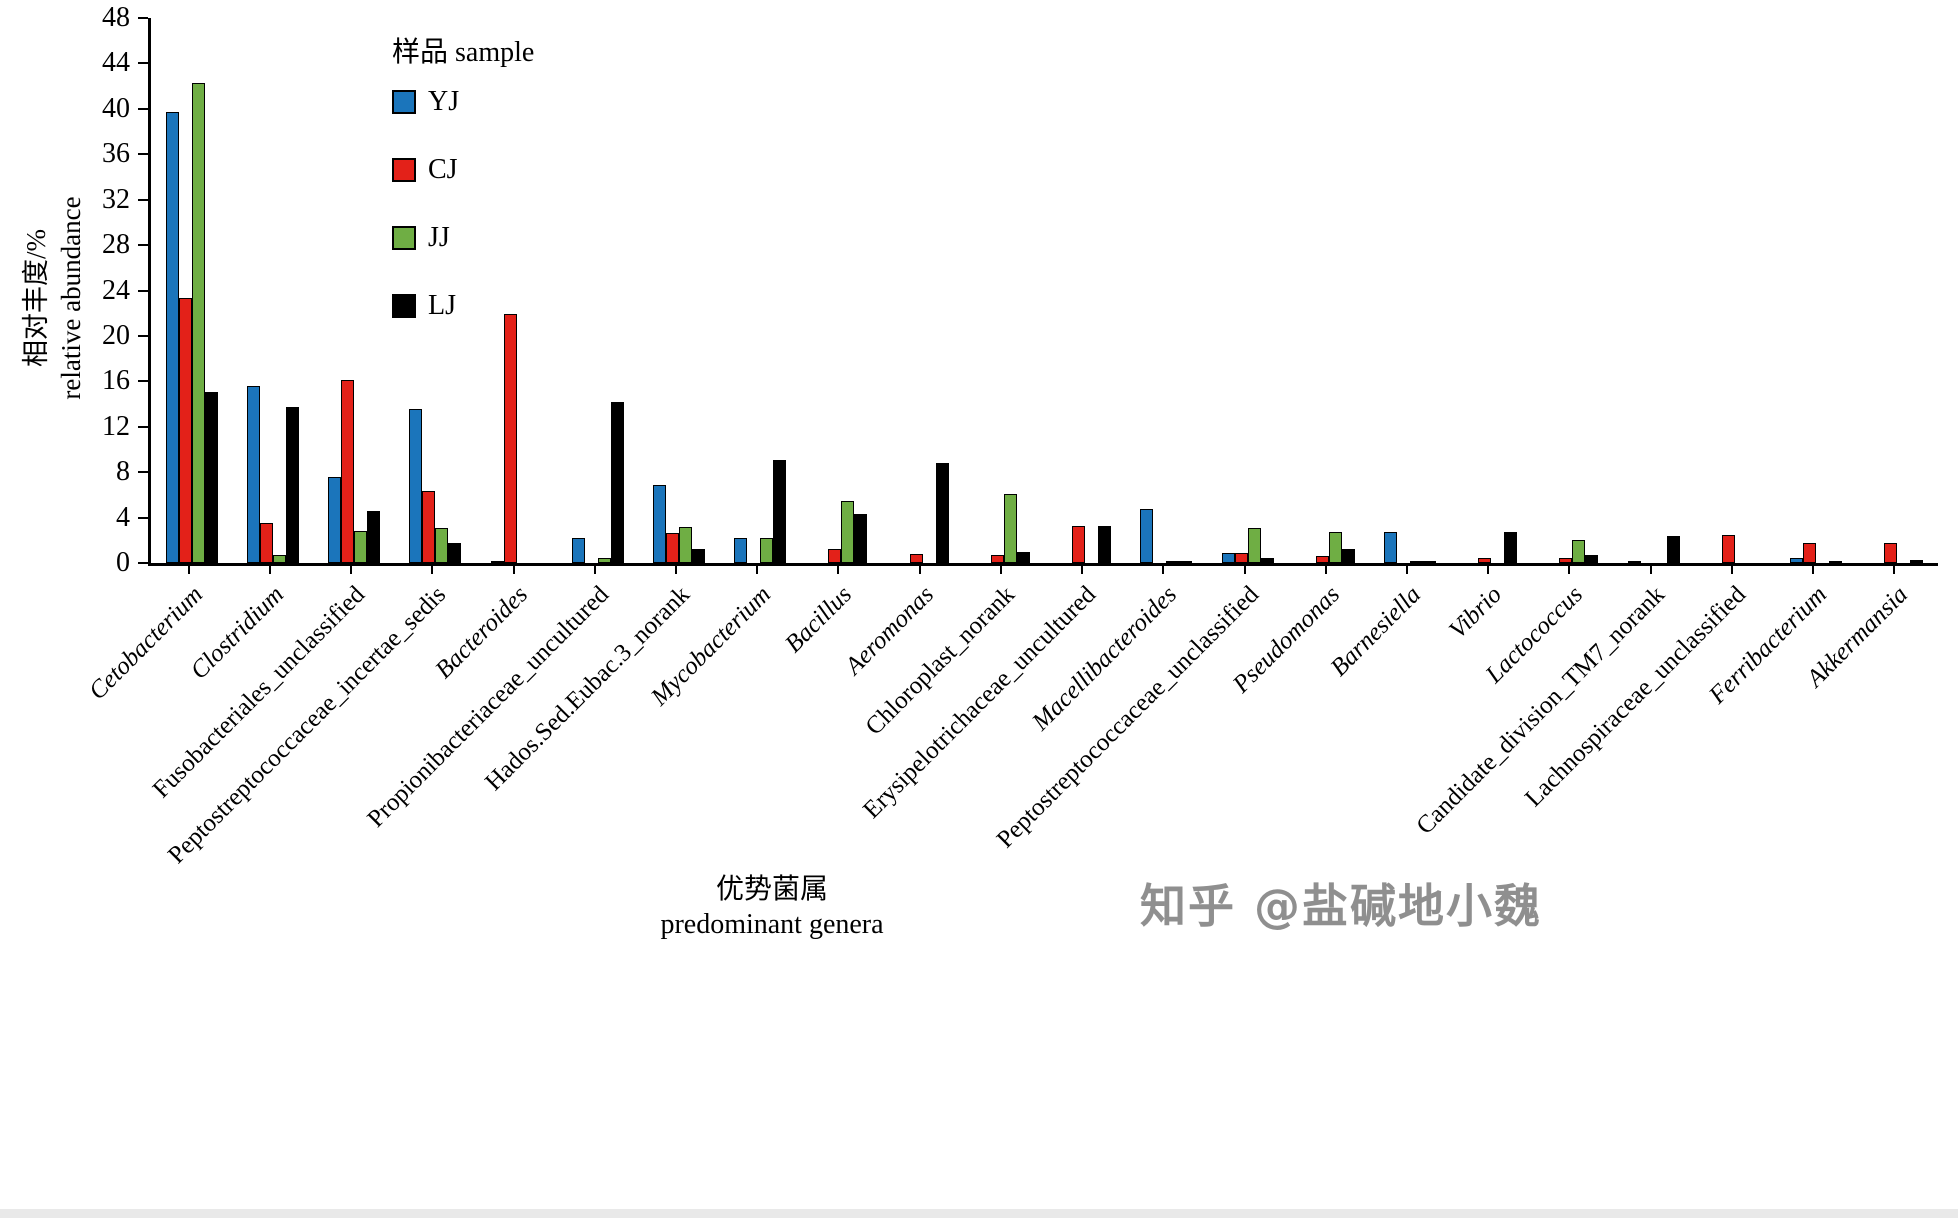  I want to click on y-tick-label-24: 24, so click(116, 290).